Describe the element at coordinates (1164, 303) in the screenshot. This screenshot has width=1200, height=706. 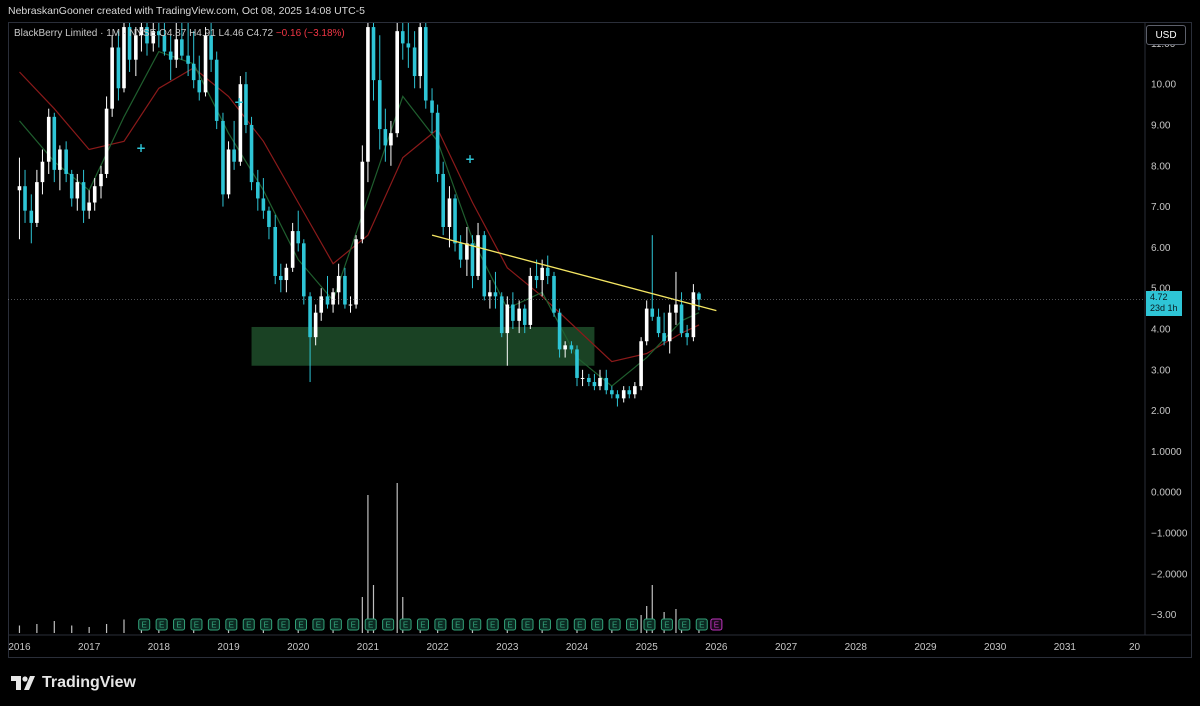
I see `last-price-tag: 4.72 23d 1h` at that location.